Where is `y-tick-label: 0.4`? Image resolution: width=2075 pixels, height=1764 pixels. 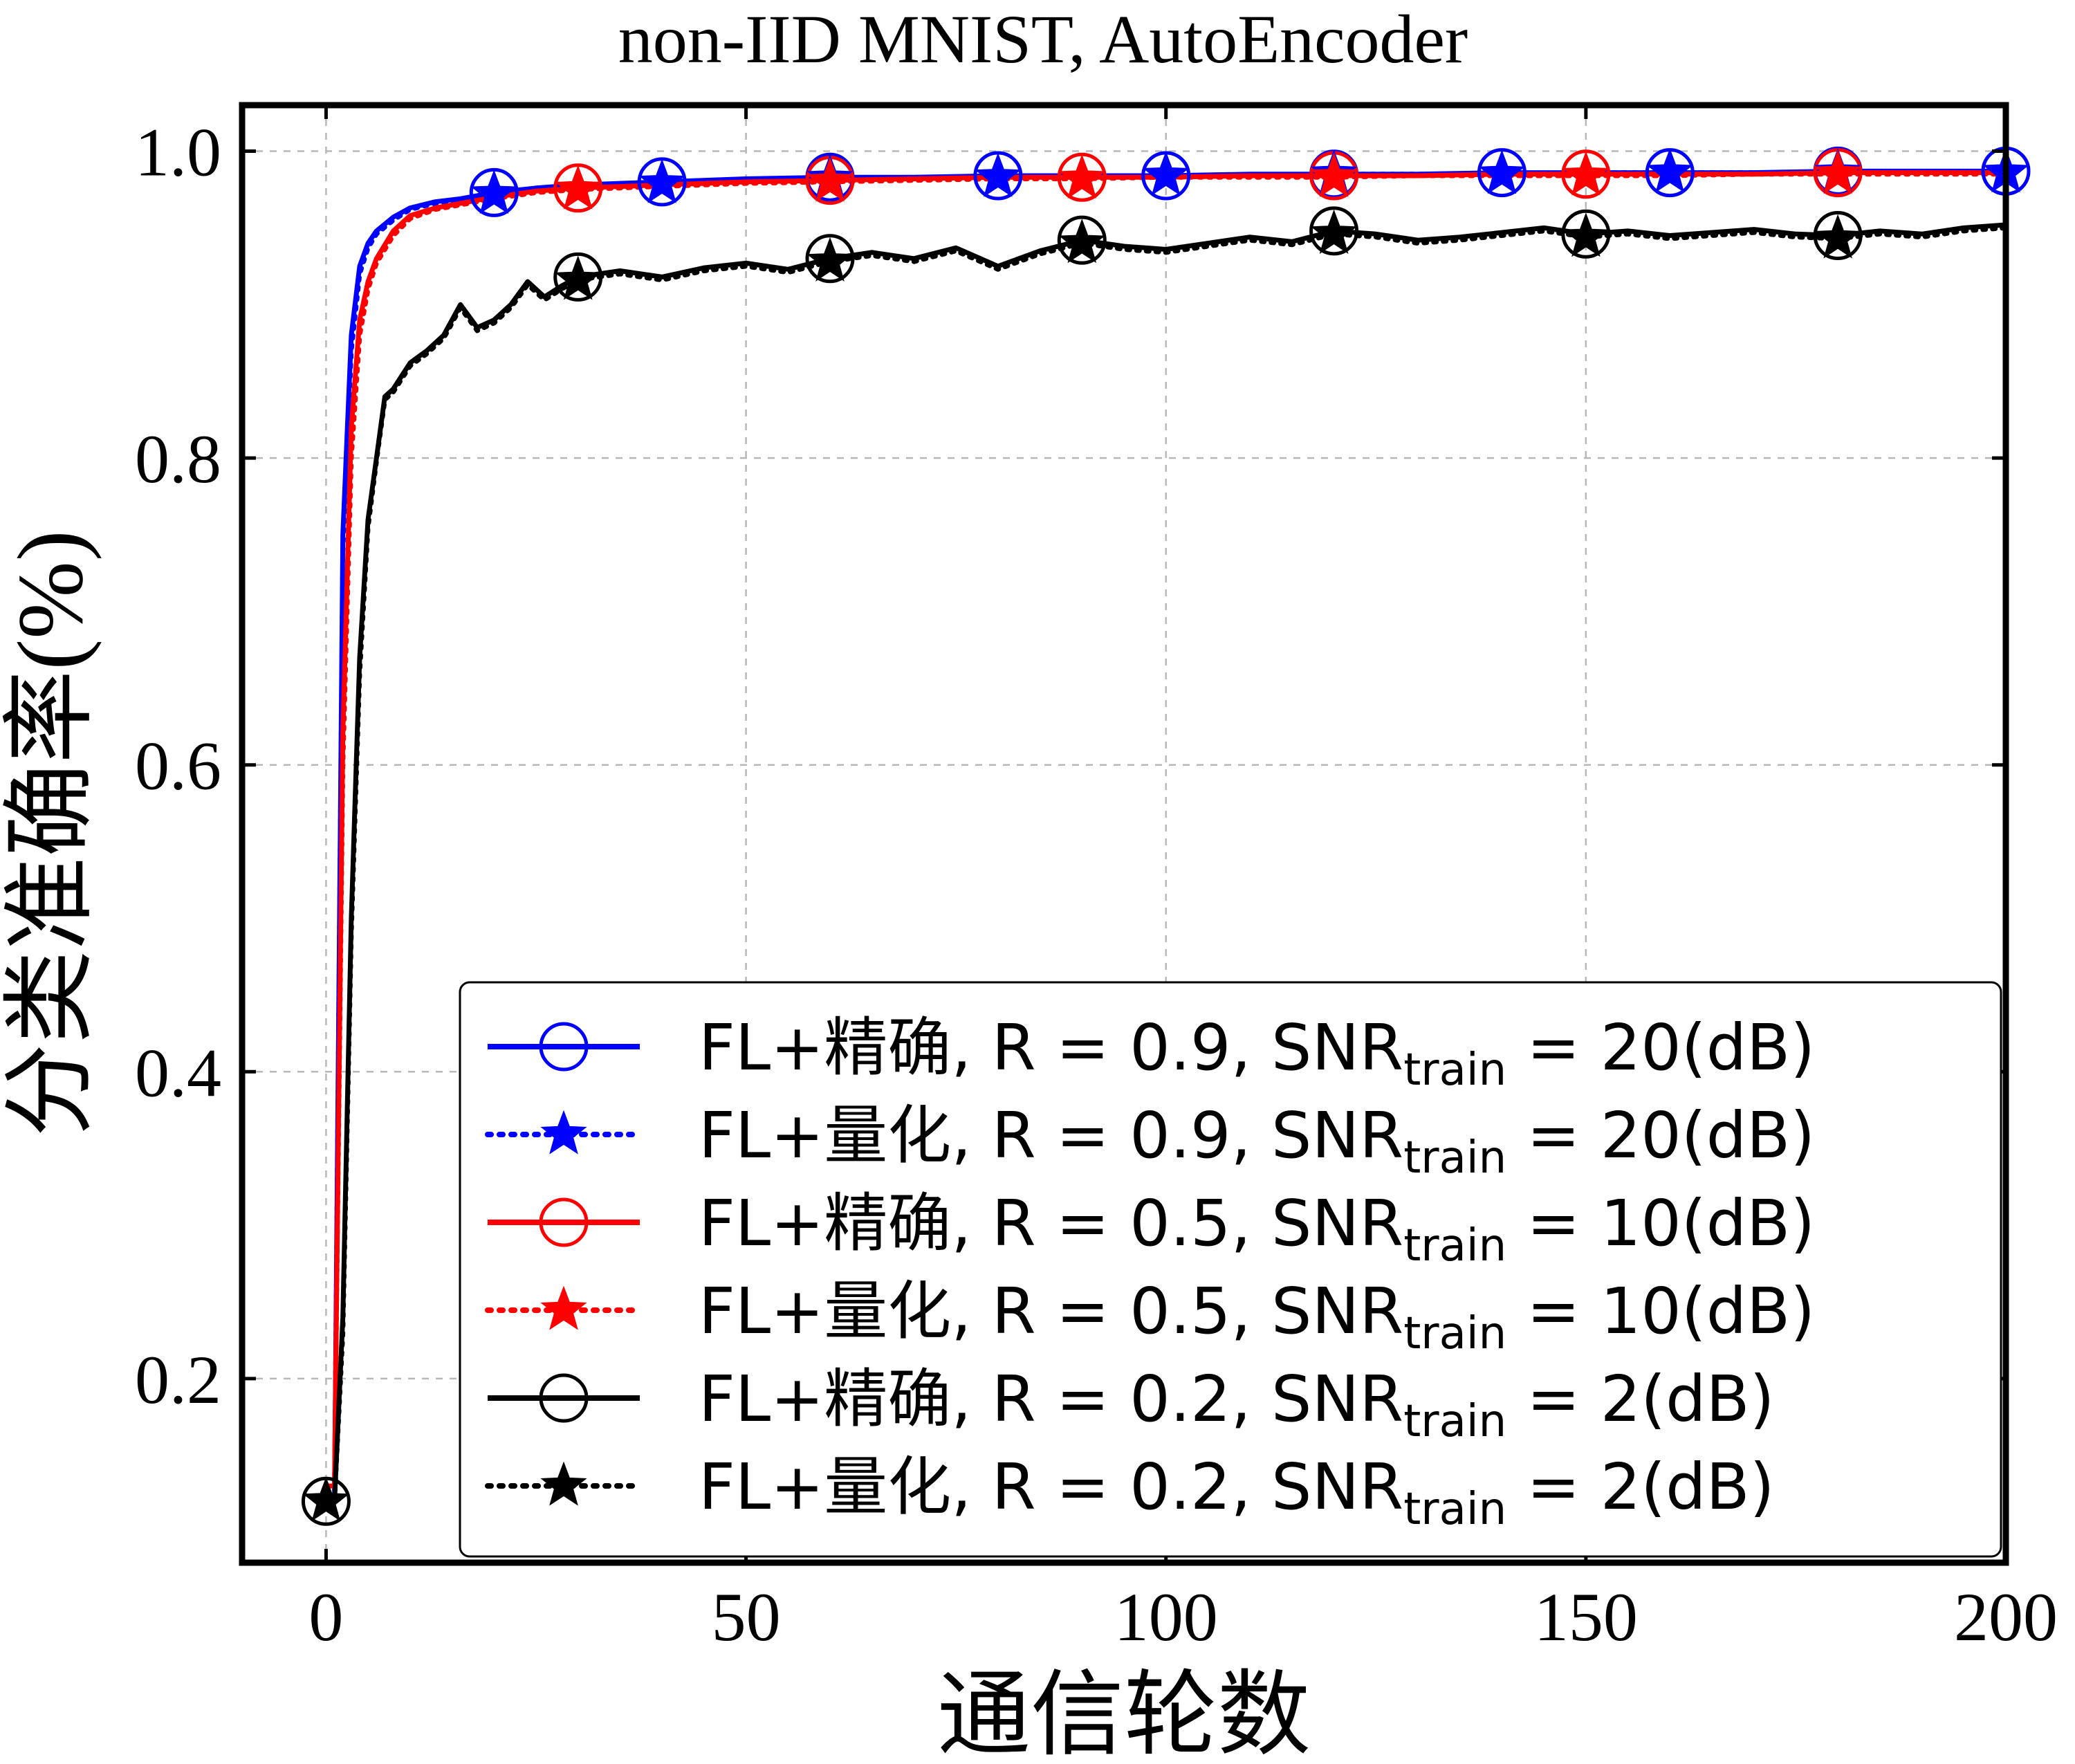
y-tick-label: 0.4 is located at coordinates (178, 1072).